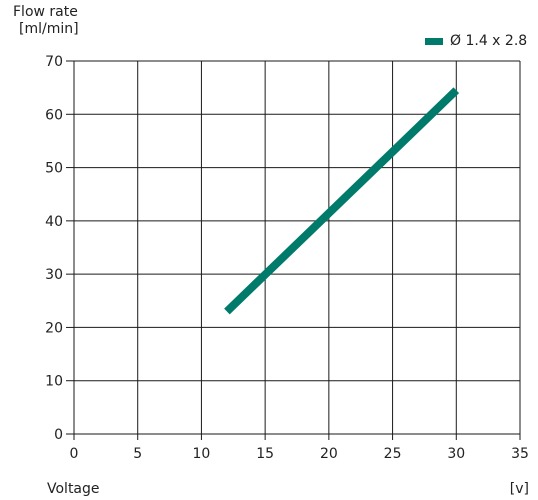  I want to click on x-axis-unit: [v], so click(519, 489).